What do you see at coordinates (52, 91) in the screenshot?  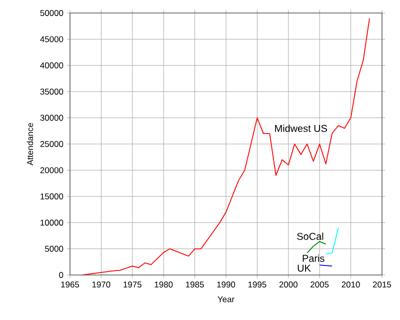 I see `y-tick-label: 35000` at bounding box center [52, 91].